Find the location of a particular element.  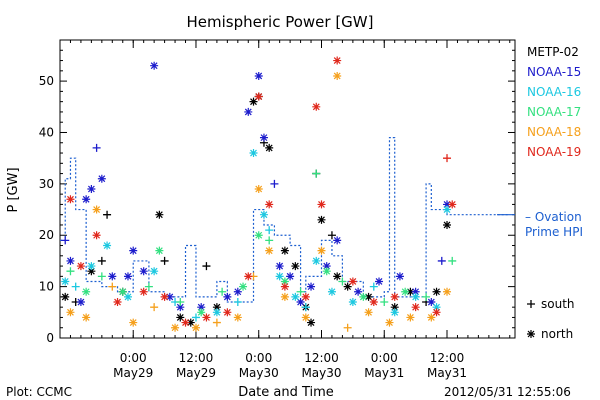

ovation-legend-line2: Prime HPI is located at coordinates (554, 232).